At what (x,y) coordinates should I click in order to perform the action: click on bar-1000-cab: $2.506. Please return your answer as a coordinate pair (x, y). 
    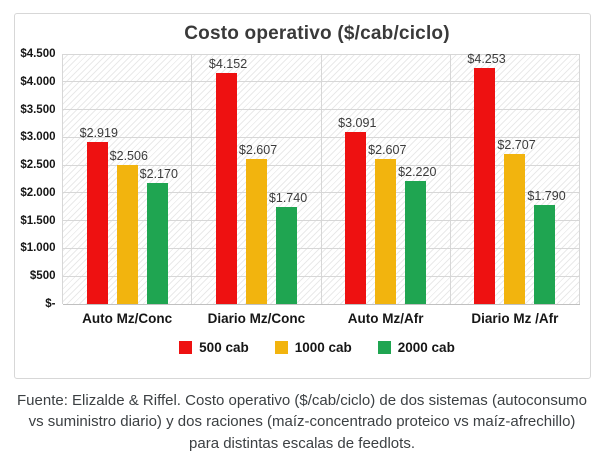
    Looking at the image, I should click on (129, 226).